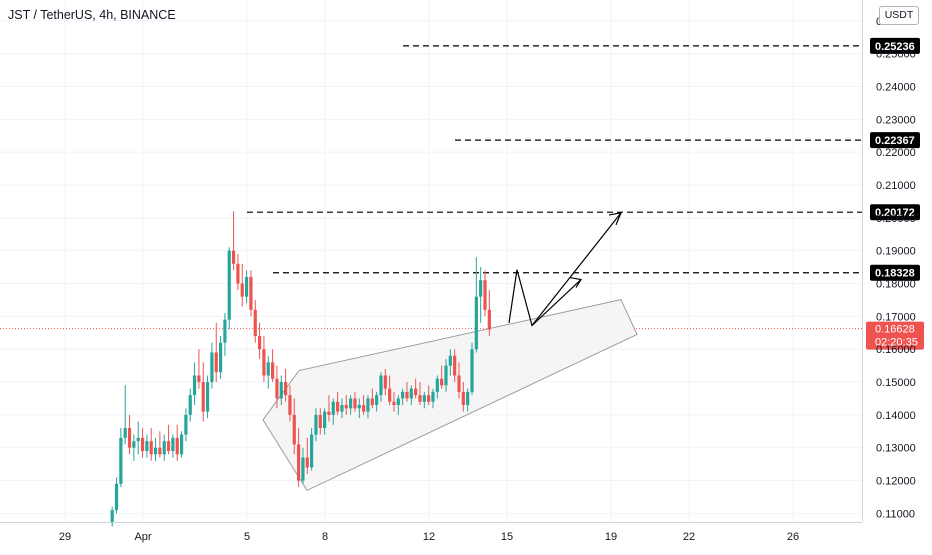 The height and width of the screenshot is (555, 932). What do you see at coordinates (545, 298) in the screenshot?
I see `projection-zigzag` at bounding box center [545, 298].